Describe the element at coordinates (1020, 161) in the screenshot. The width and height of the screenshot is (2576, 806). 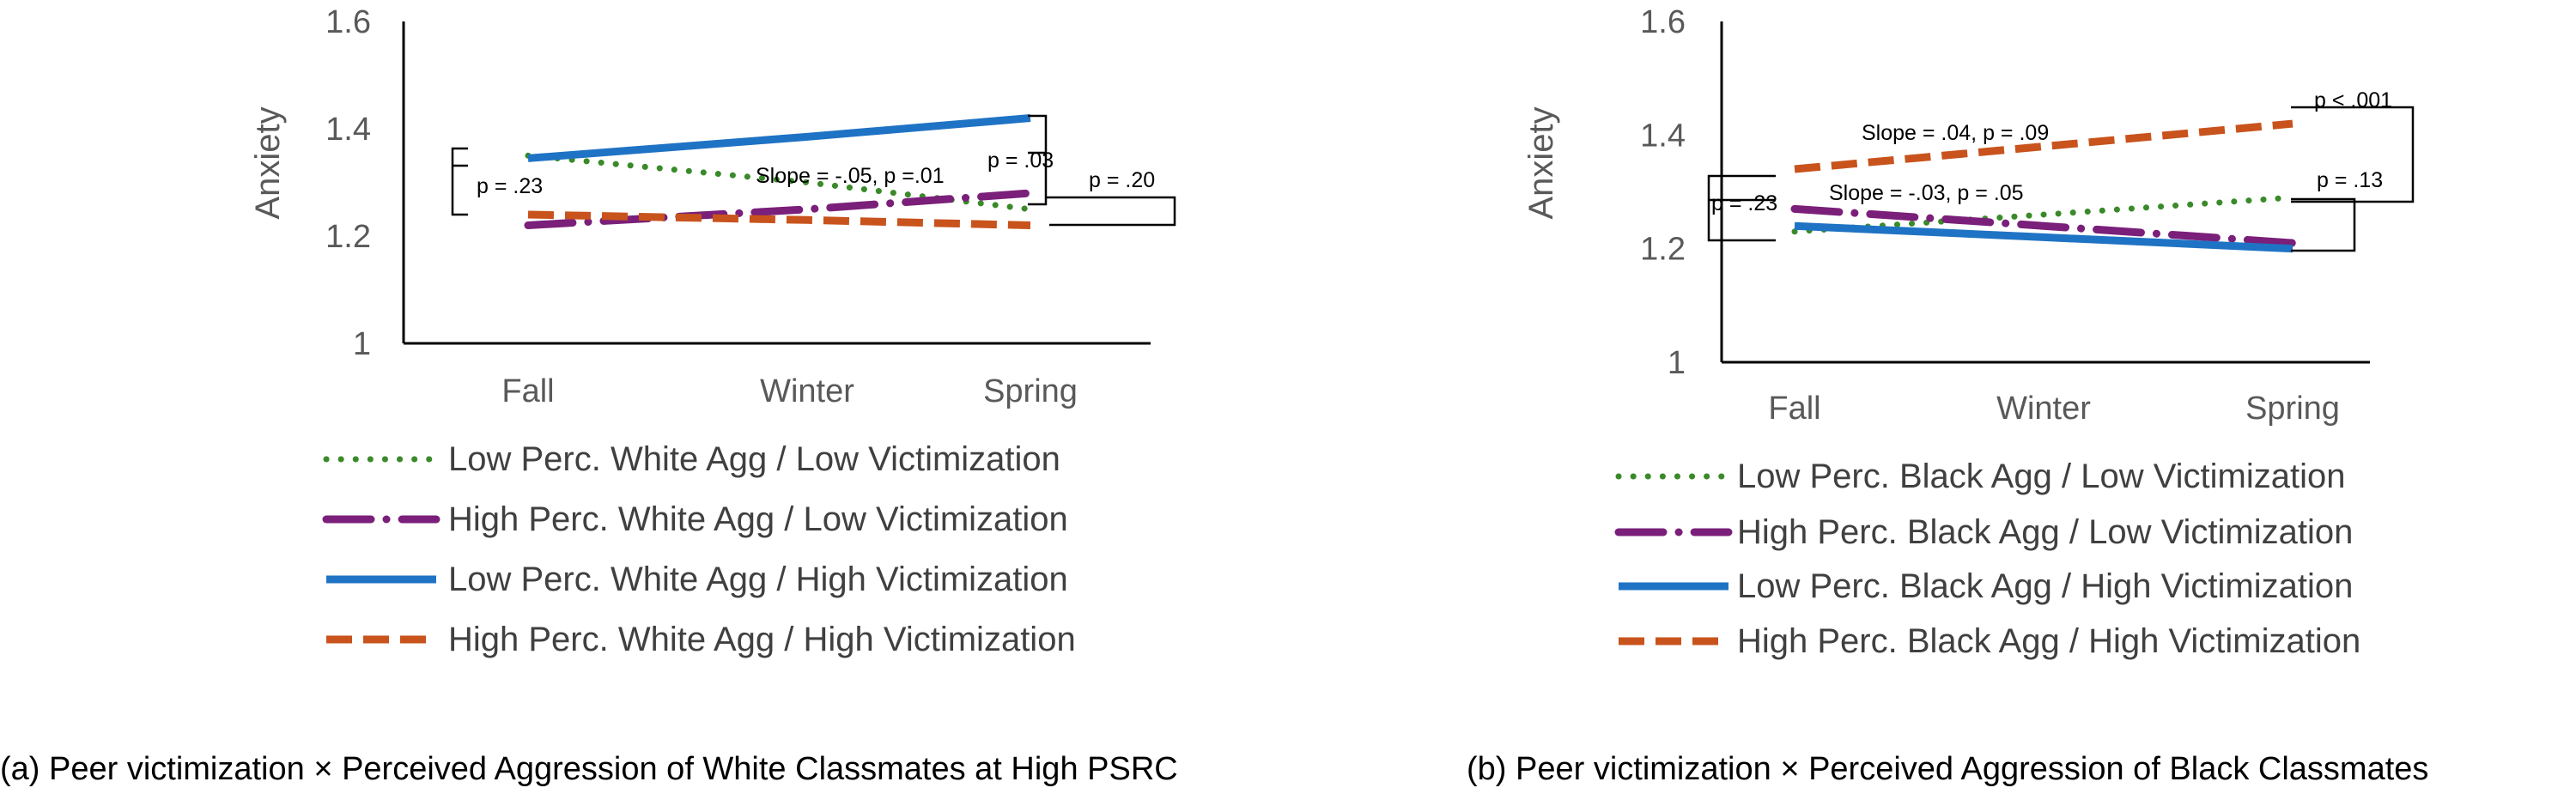
I see `annotation: p = .03` at that location.